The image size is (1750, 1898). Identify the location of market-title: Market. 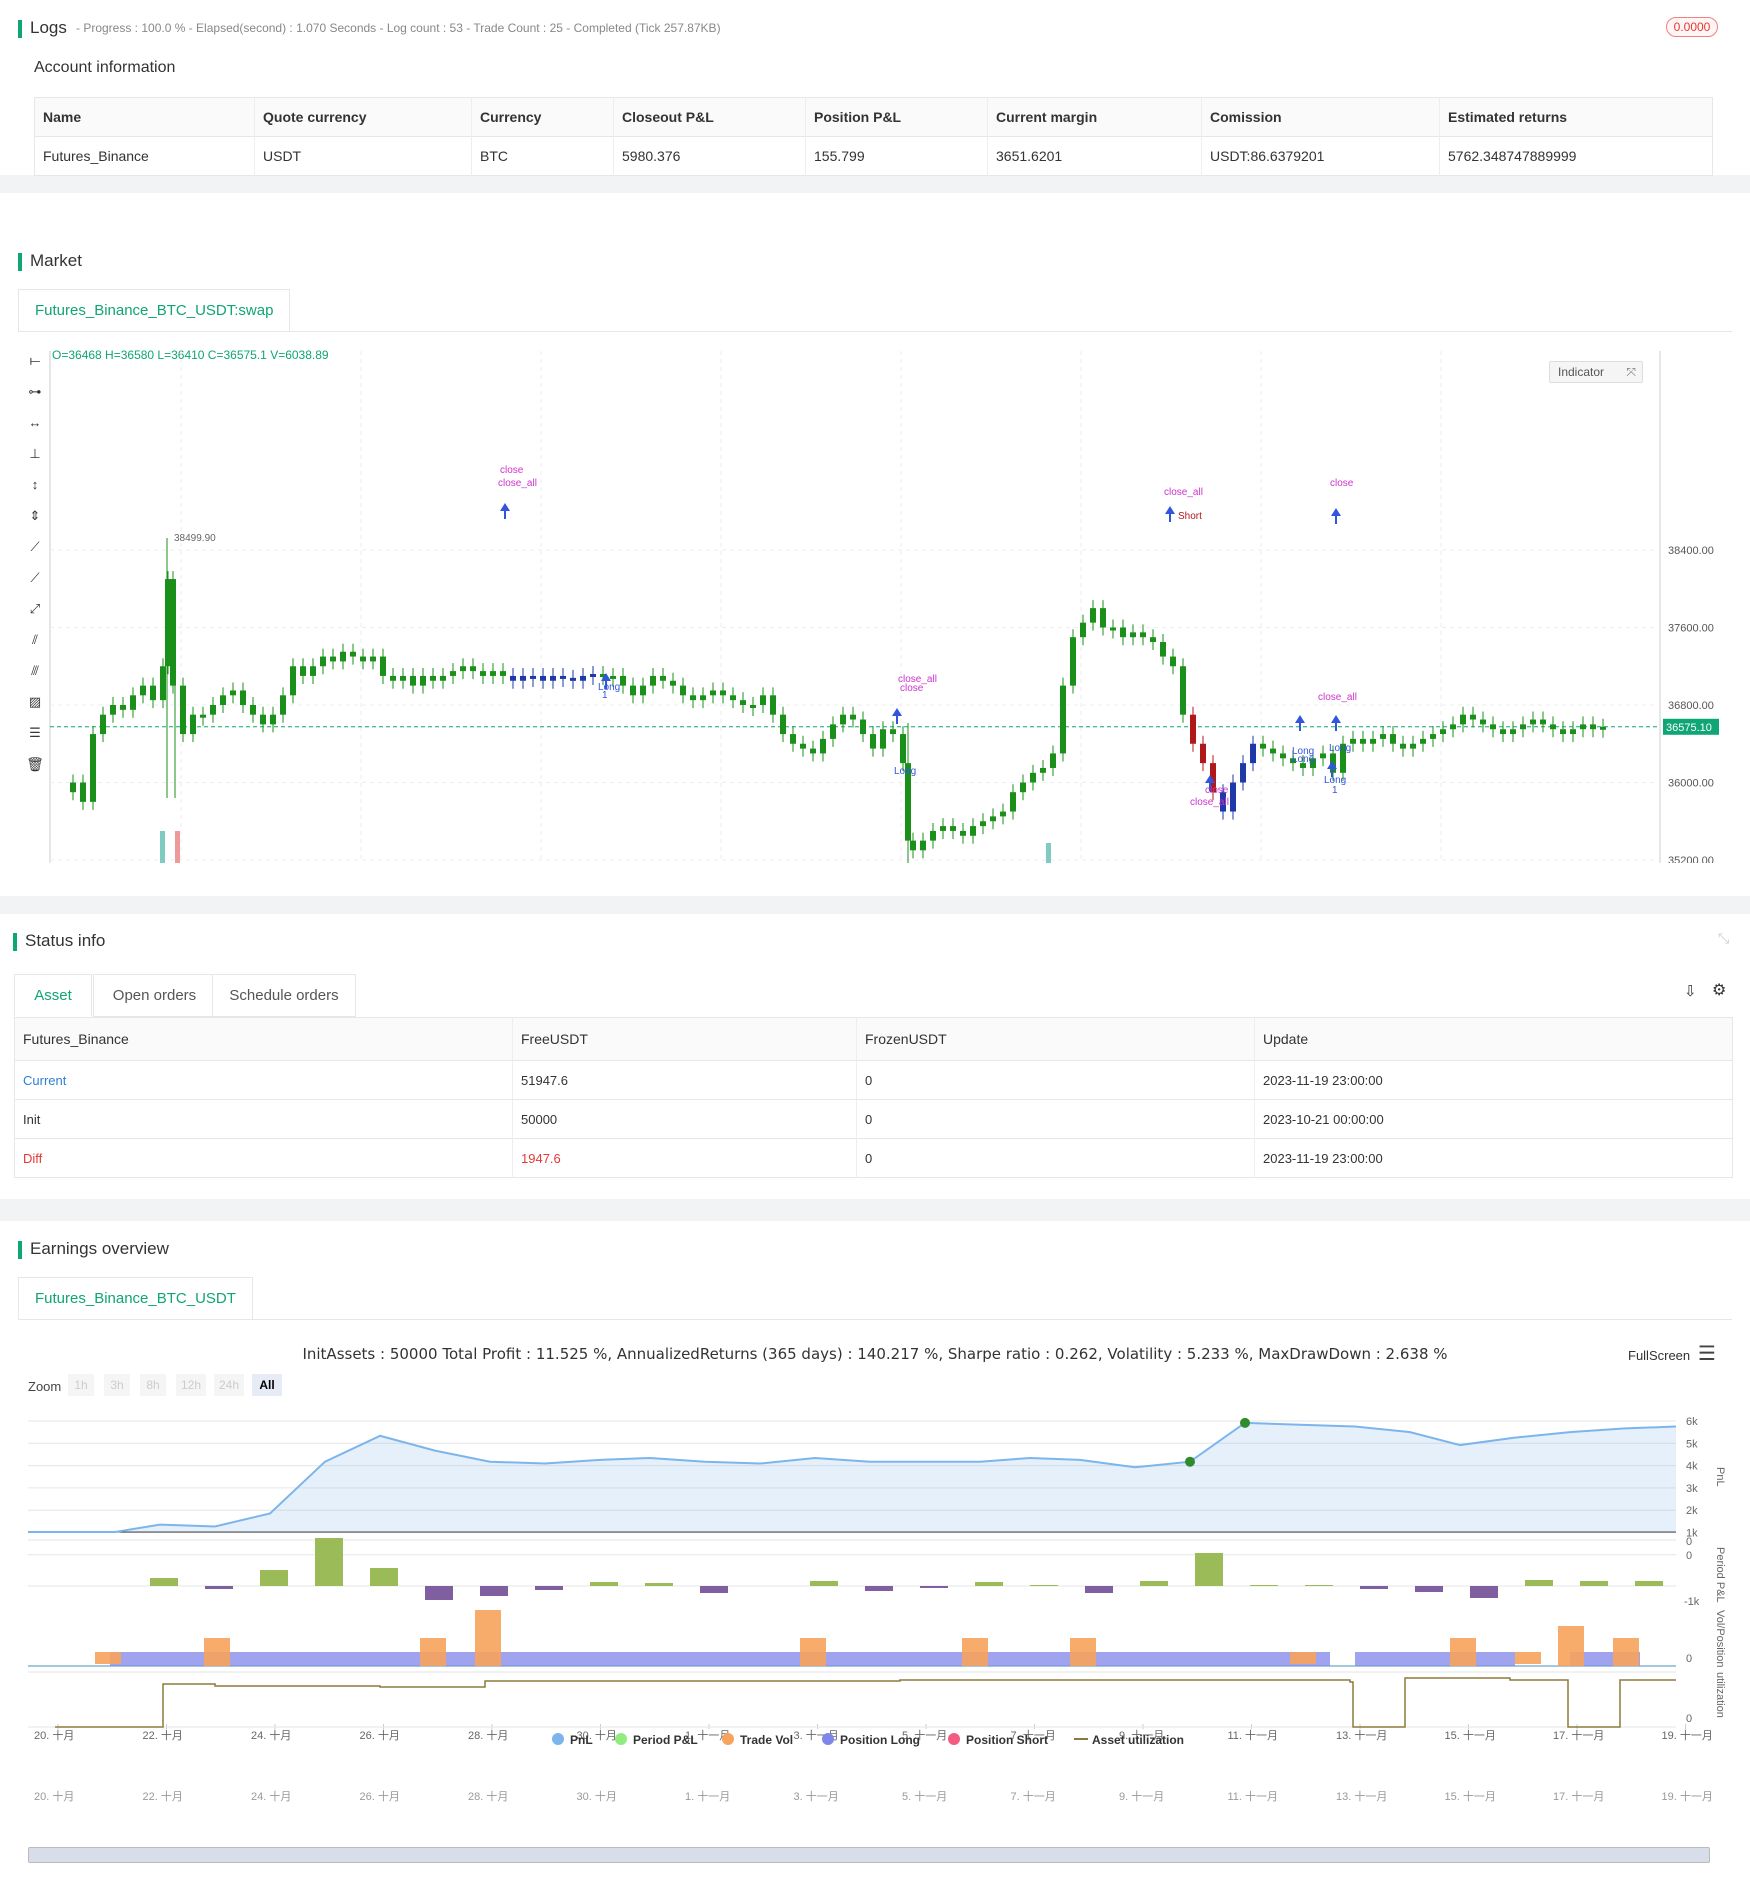
(50, 261).